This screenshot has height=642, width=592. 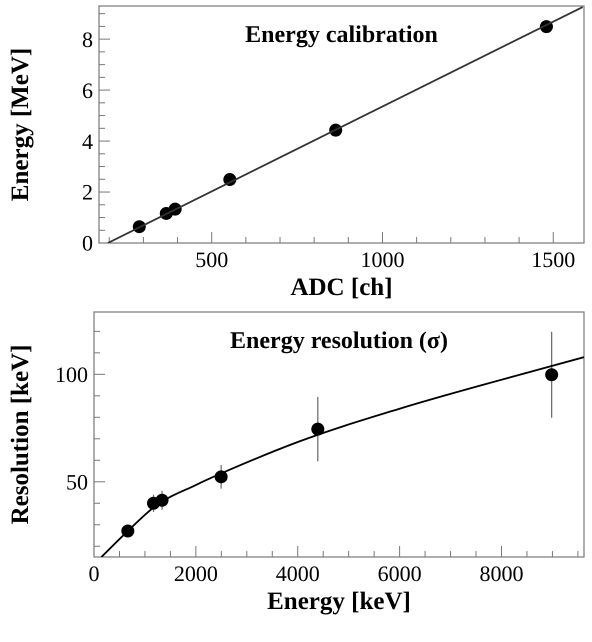 I want to click on y-tick-label: 100, so click(x=71, y=375).